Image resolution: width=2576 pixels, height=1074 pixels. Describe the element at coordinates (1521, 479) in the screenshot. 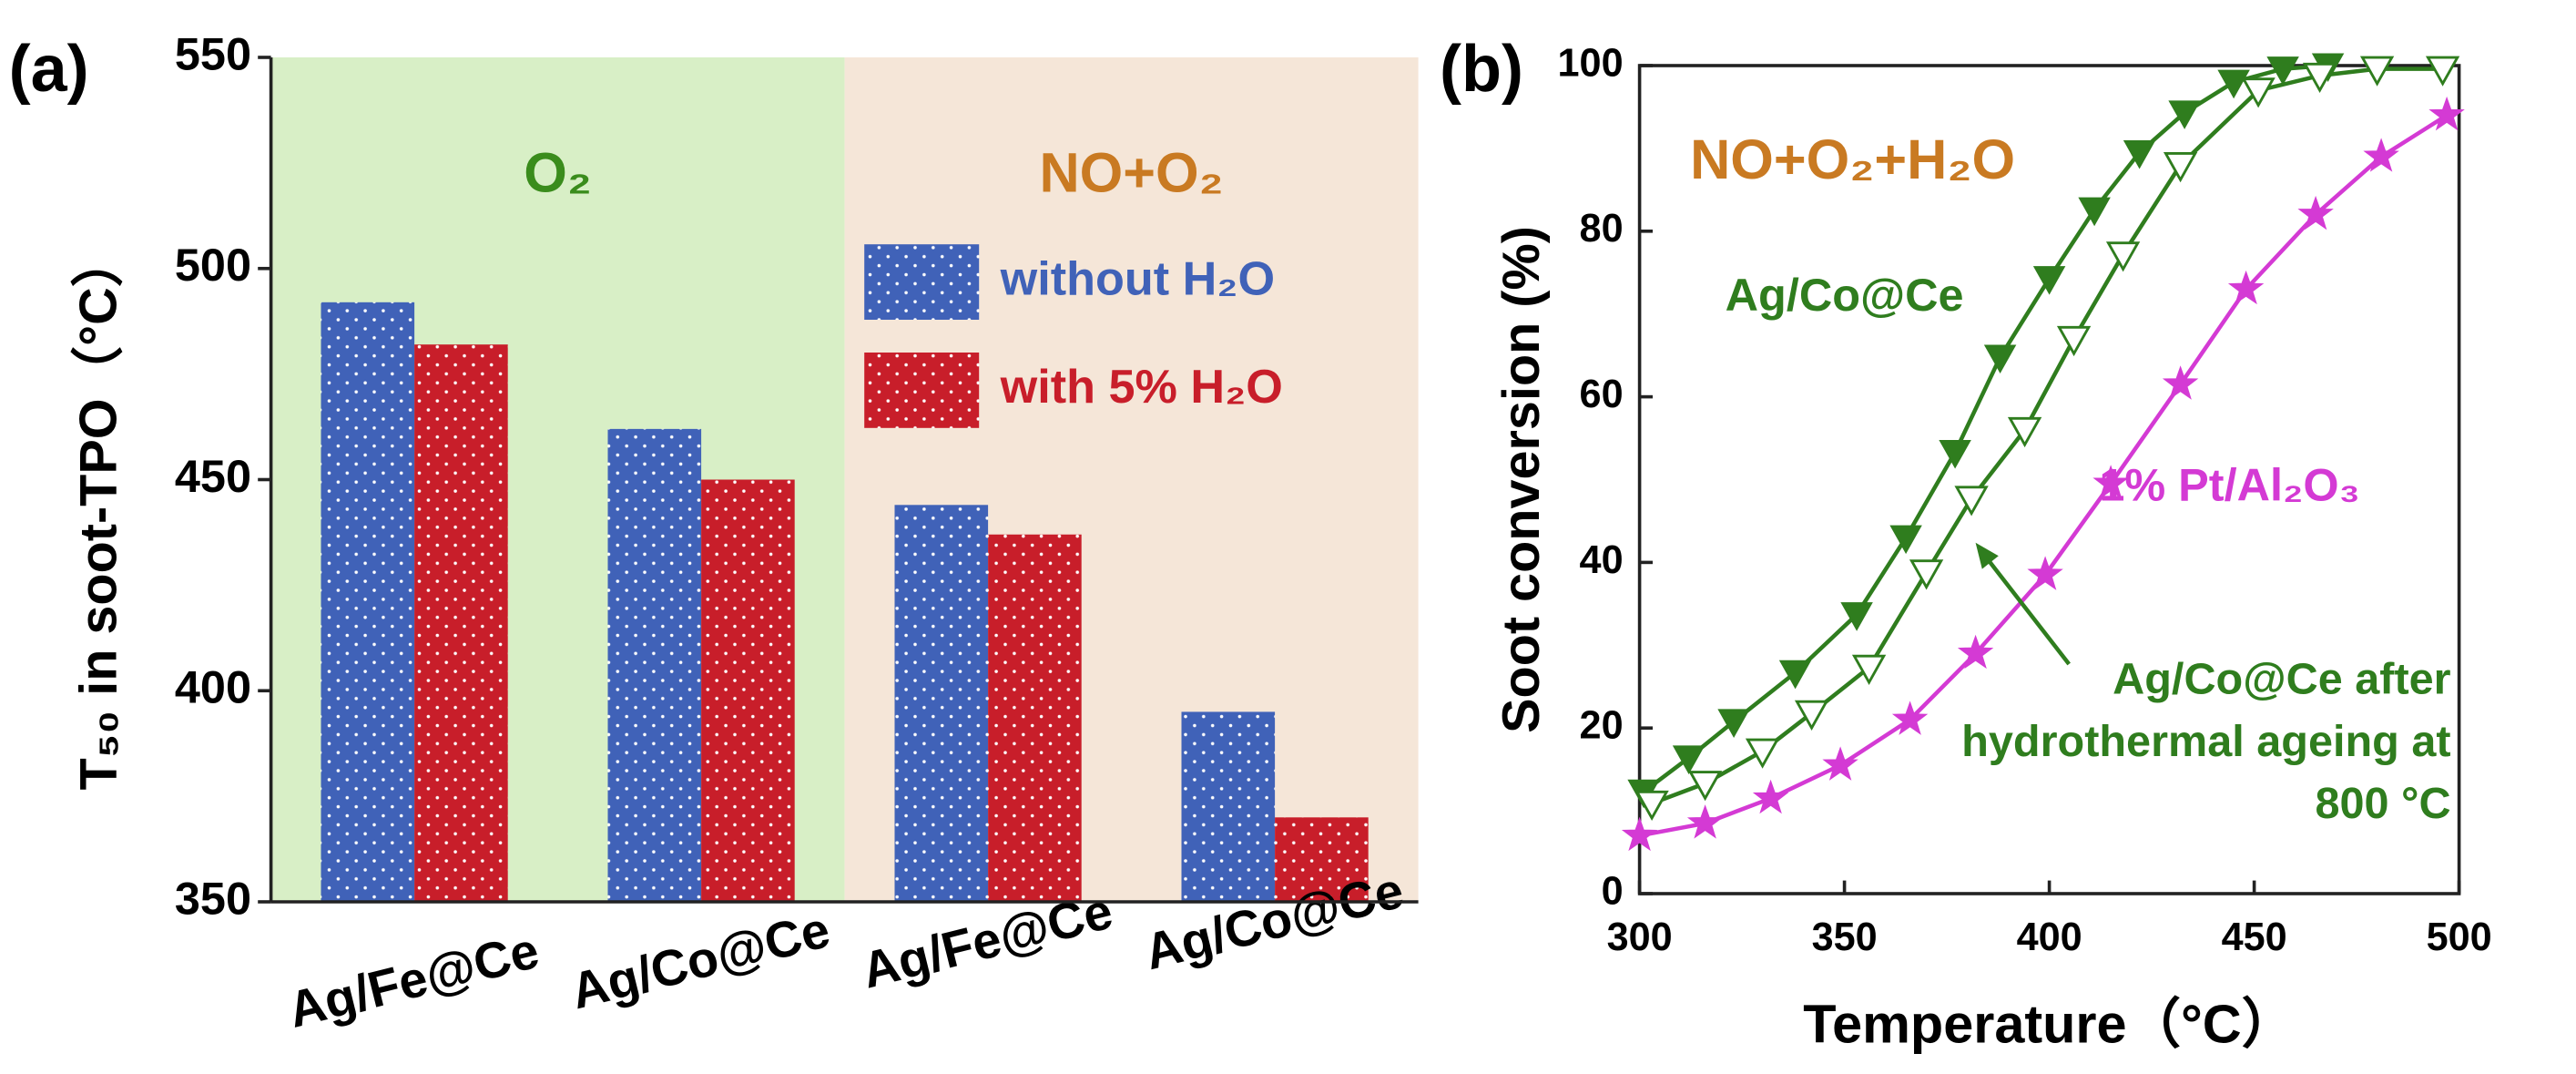

I see `y-axis-title: Soot conversion (%)` at that location.